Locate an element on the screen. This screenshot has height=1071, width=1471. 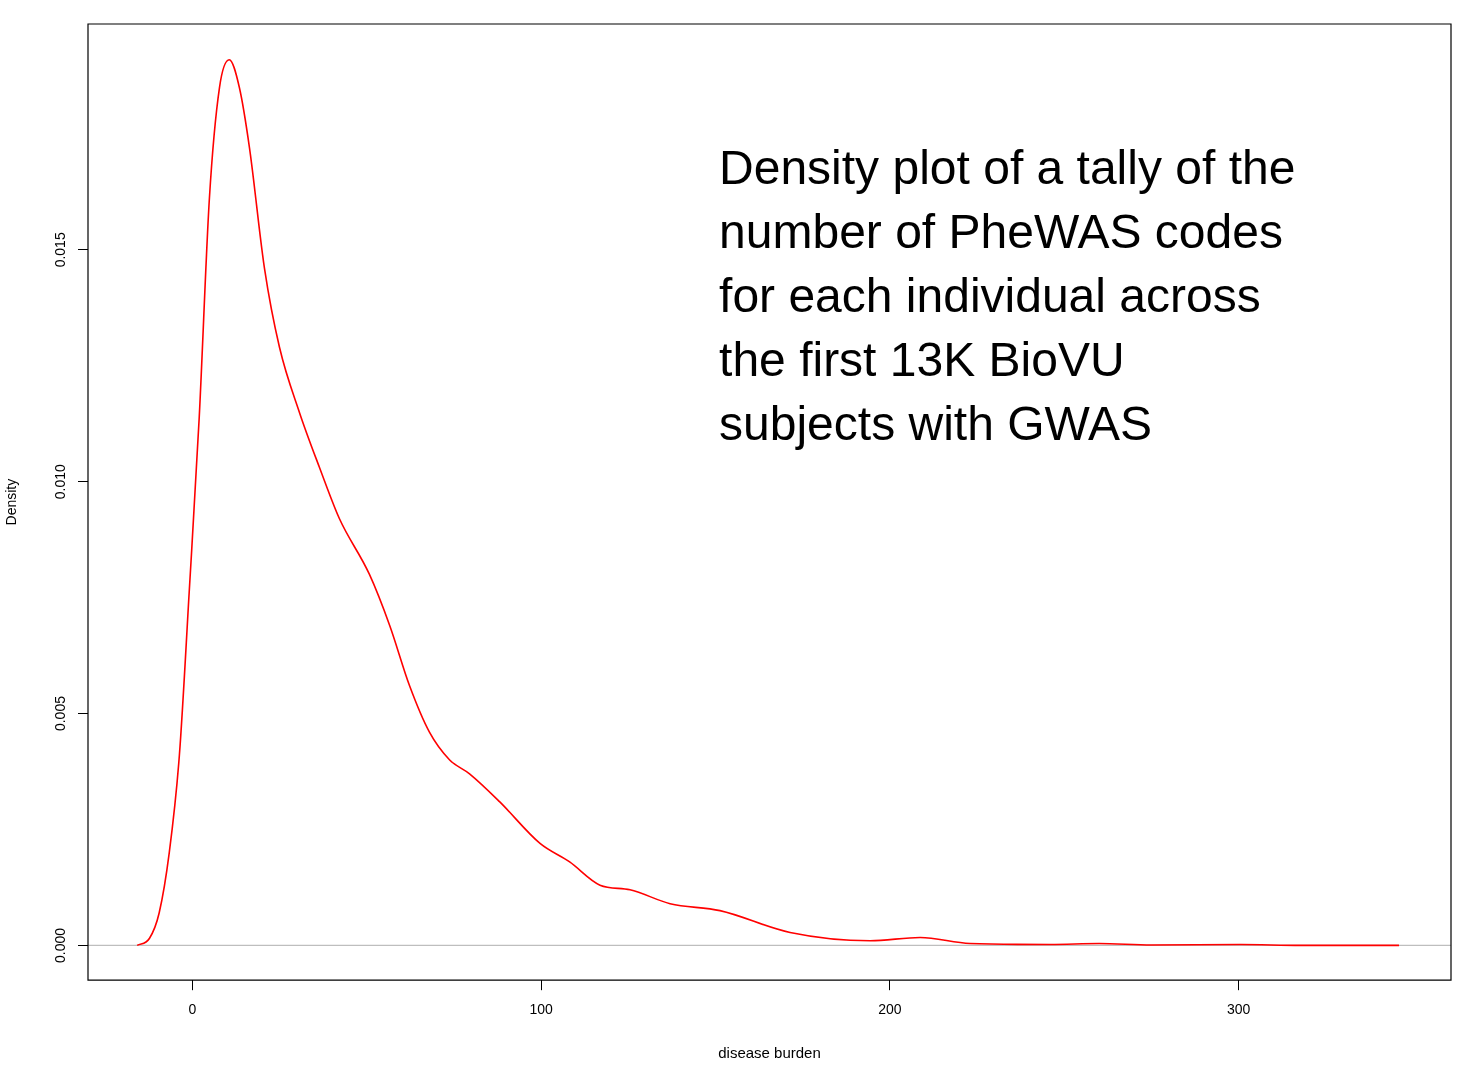
x-tick-label: 300 is located at coordinates (1238, 1009).